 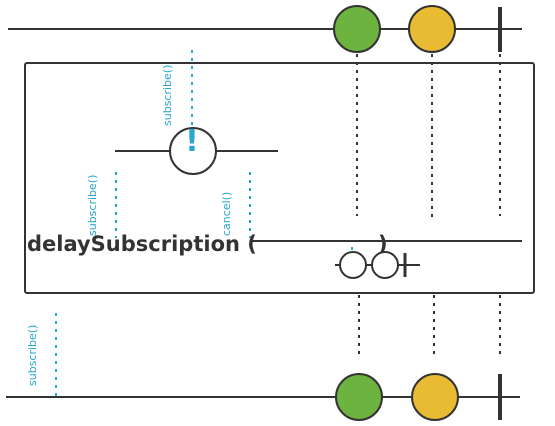 I want to click on source-item-green, so click(x=357, y=29).